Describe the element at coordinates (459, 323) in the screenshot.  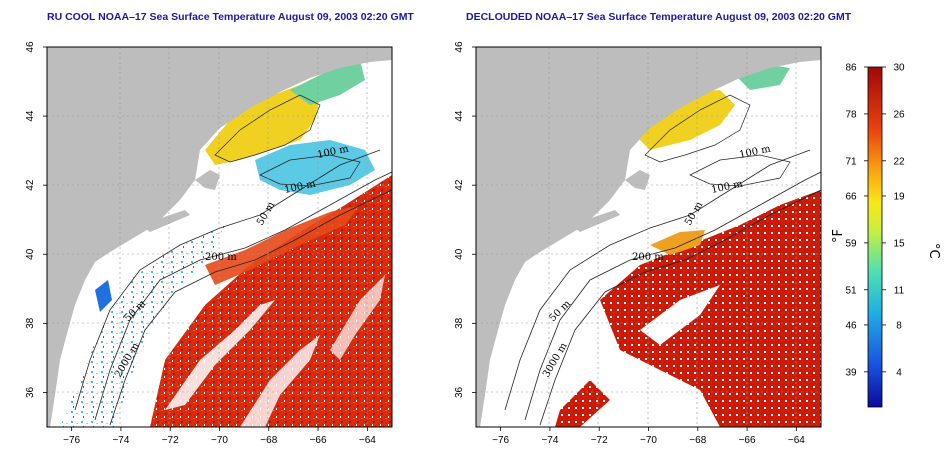
I see `right-y-tick-label: 38` at that location.